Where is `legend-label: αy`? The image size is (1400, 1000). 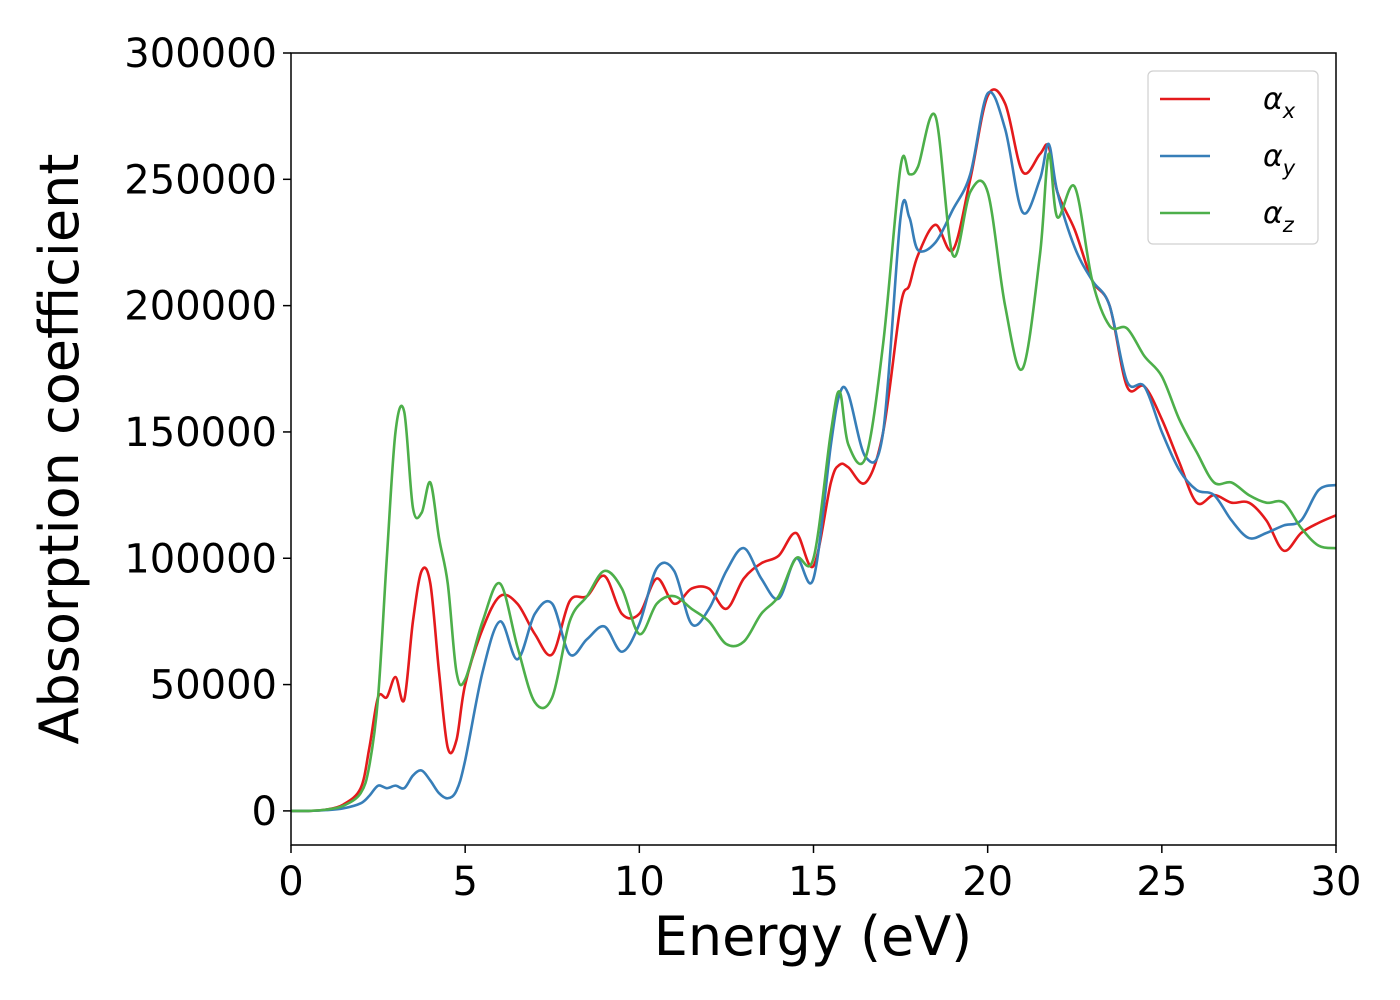
legend-label: αy is located at coordinates (1279, 159).